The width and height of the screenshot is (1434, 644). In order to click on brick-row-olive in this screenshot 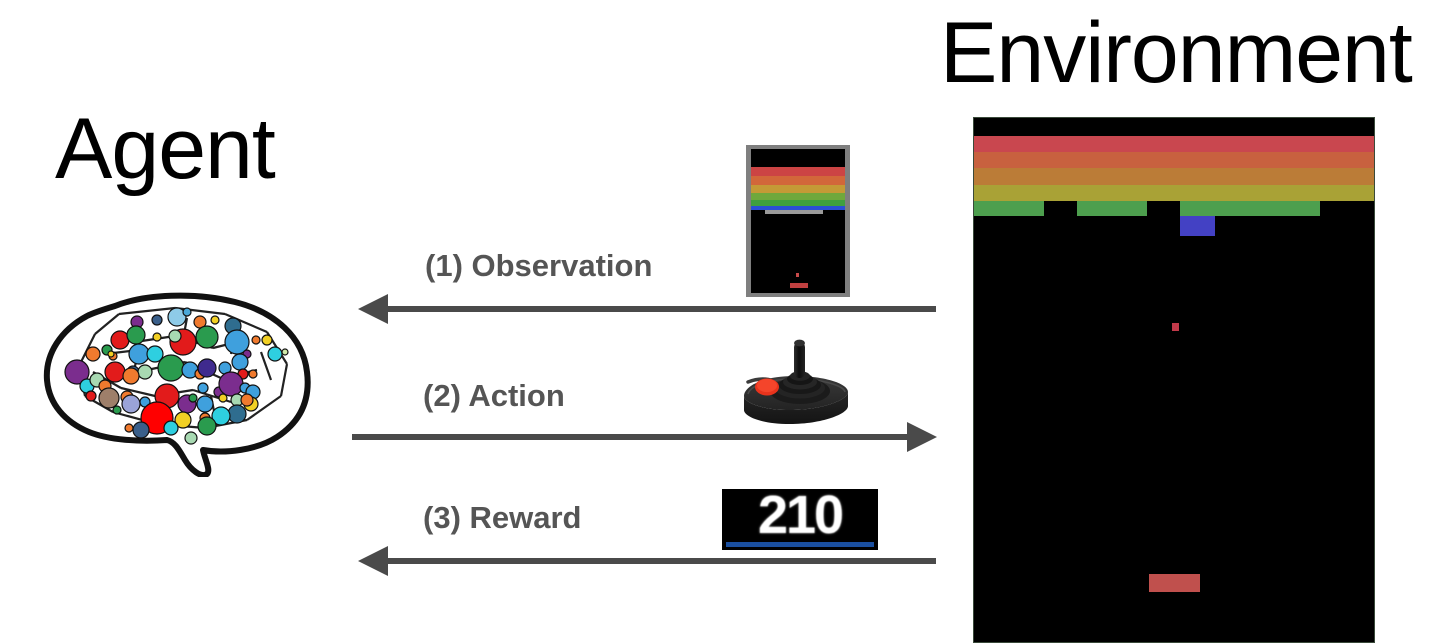, I will do `click(1174, 193)`.